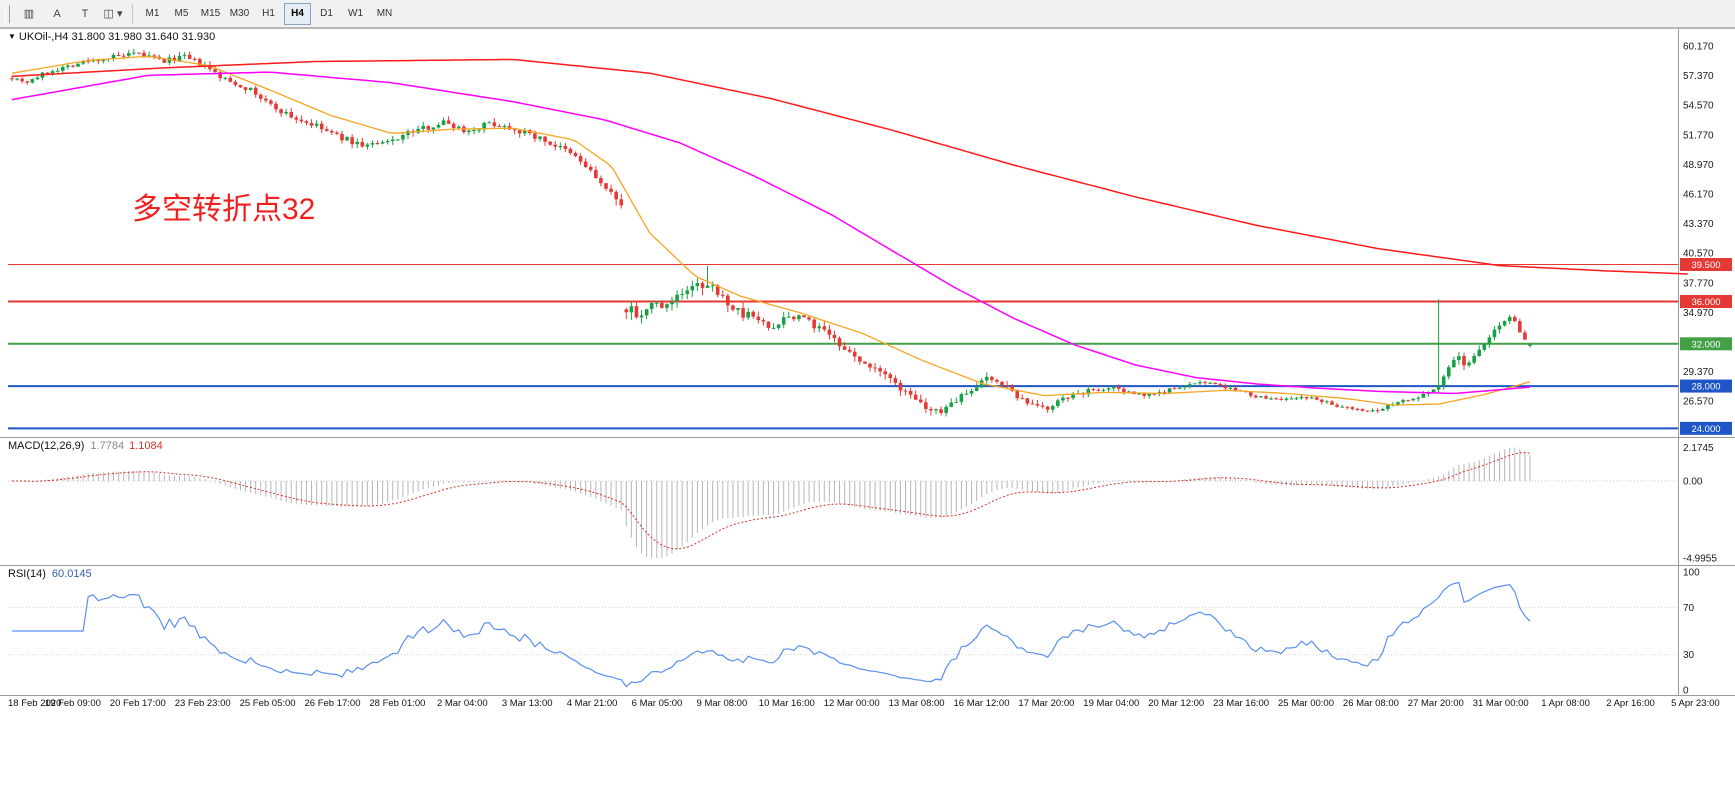  What do you see at coordinates (1698, 313) in the screenshot?
I see `price-tick-label: 34.970` at bounding box center [1698, 313].